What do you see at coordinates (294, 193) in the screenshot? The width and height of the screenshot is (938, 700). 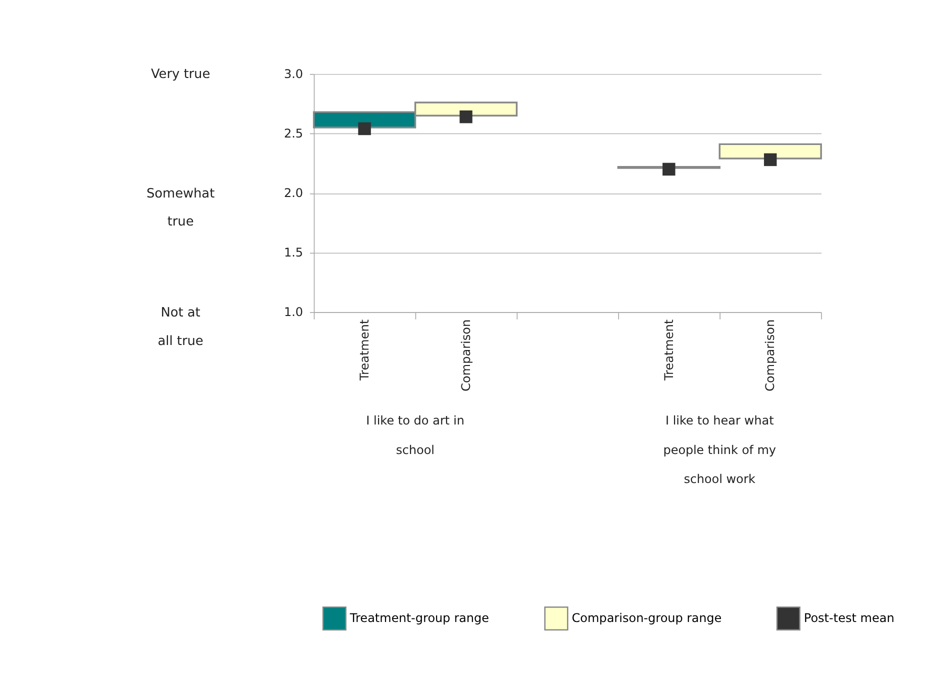 I see `y-tick-label: 2.0` at bounding box center [294, 193].